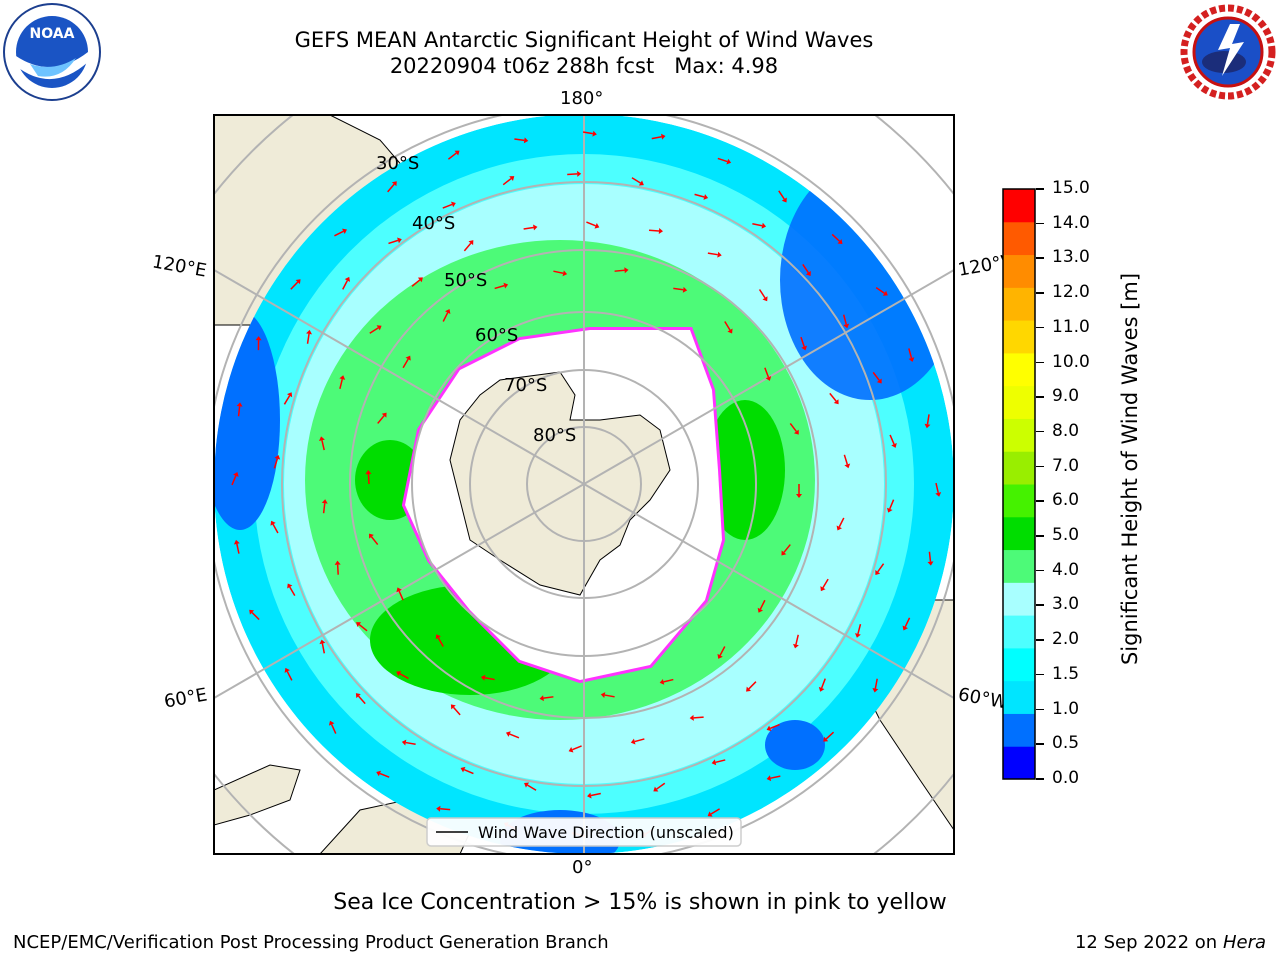 This screenshot has width=1280, height=960. Describe the element at coordinates (433, 223) in the screenshot. I see `lat-label-40s: 40°S` at that location.